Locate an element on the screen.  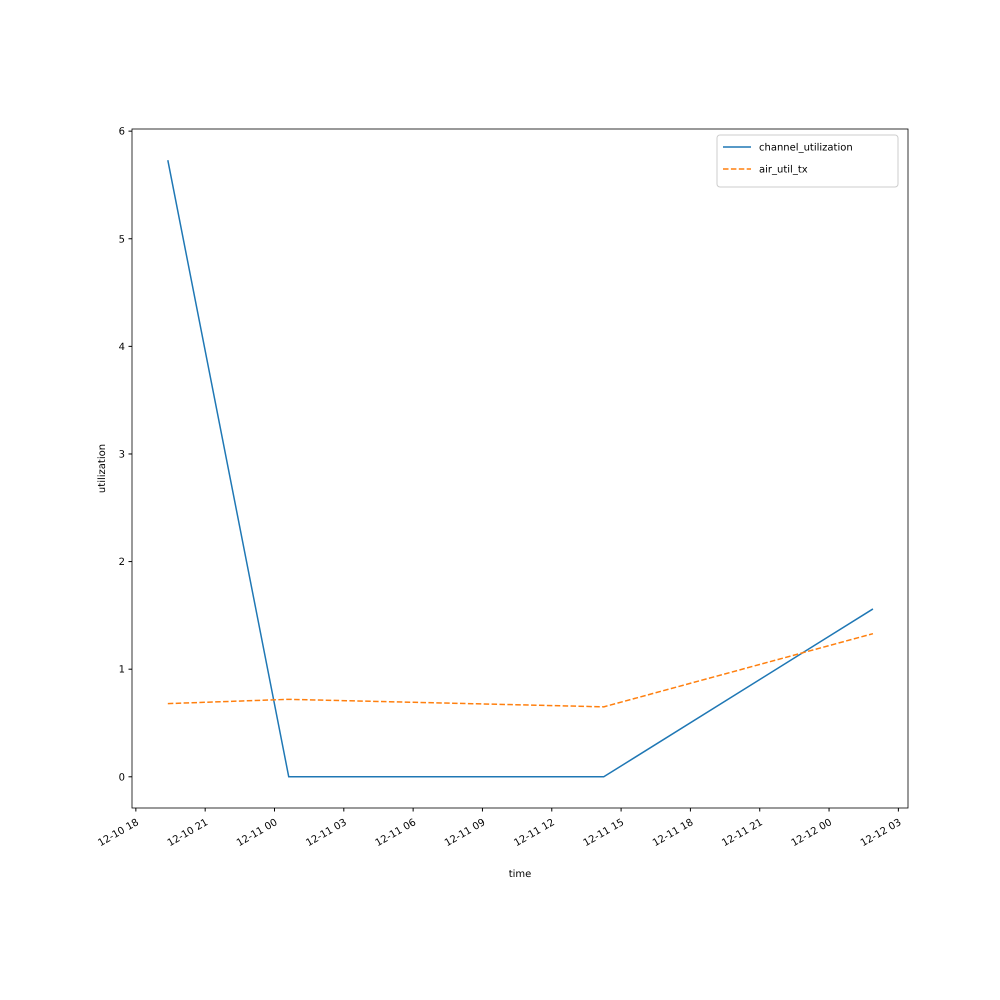
y-tick-label: 2 is located at coordinates (121, 562).